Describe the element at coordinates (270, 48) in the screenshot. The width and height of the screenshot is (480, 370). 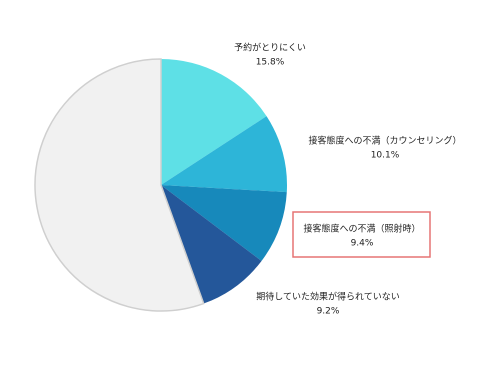
I see `slice-label: 予約がとりにくい` at that location.